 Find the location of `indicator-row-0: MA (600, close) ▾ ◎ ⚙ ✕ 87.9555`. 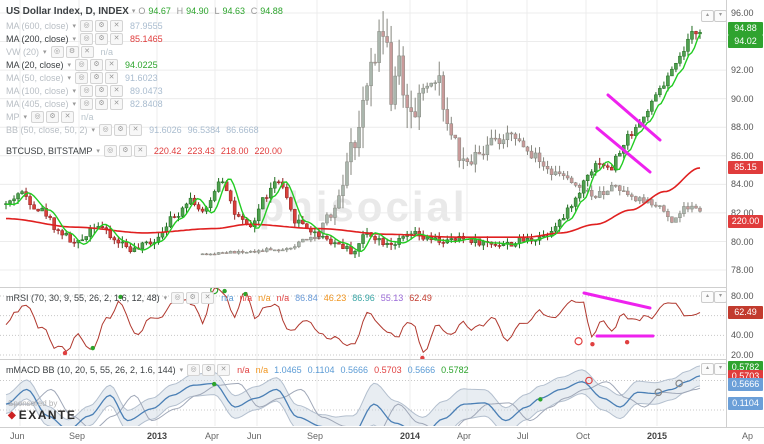

indicator-row-0: MA (600, close) ▾ ◎ ⚙ ✕ 87.9555 is located at coordinates (146, 25).